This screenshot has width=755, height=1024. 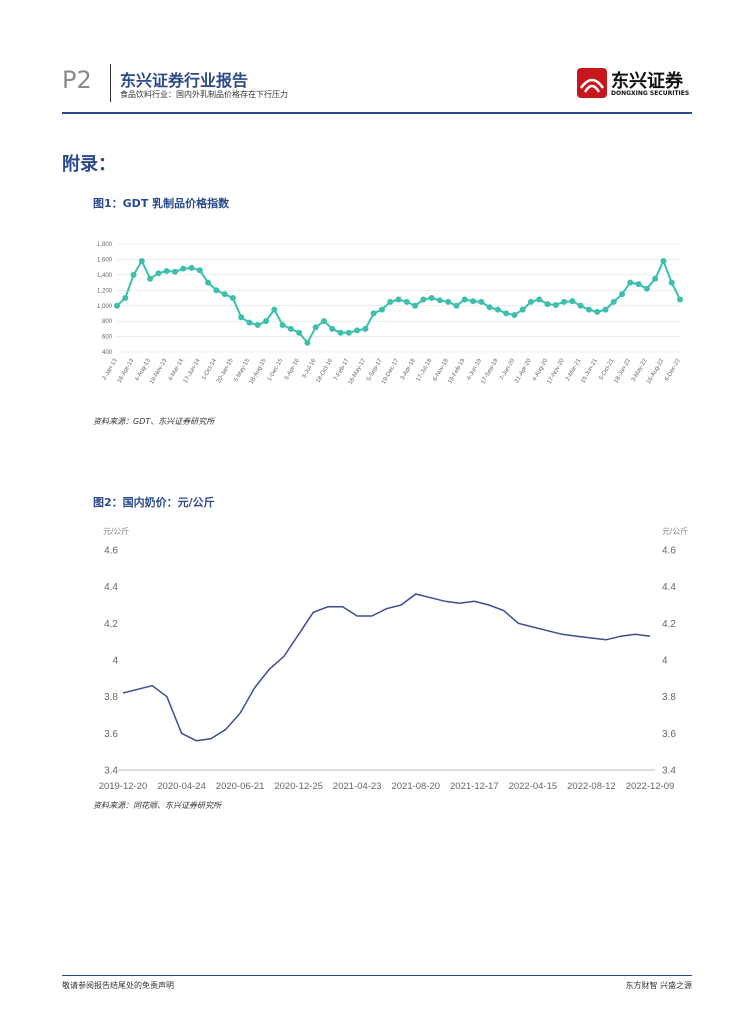 What do you see at coordinates (541, 369) in the screenshot?
I see `x-tick-label: 4-Aug-20` at bounding box center [541, 369].